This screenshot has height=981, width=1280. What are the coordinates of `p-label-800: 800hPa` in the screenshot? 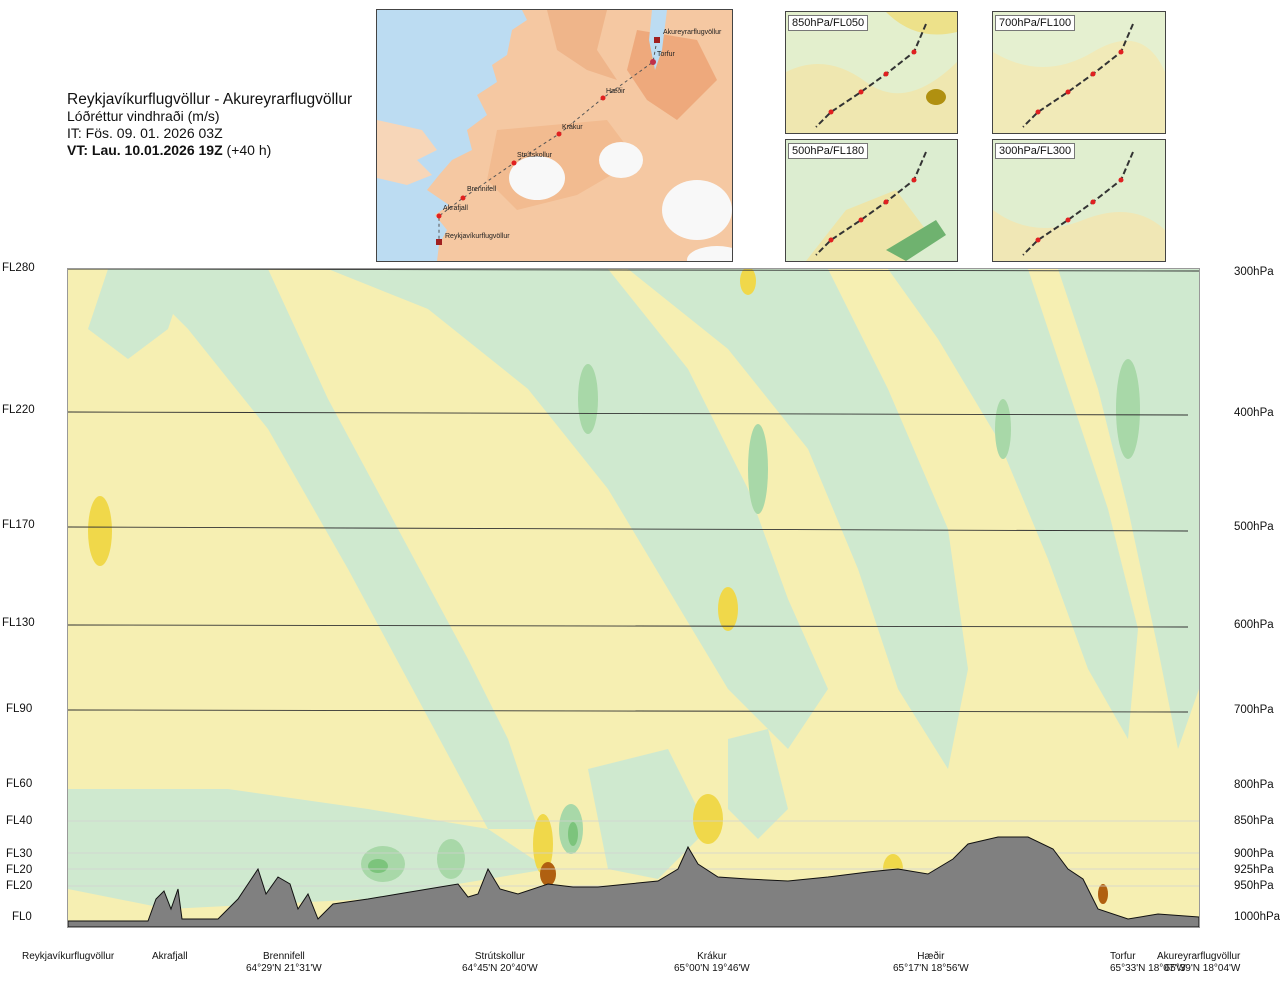 It's located at (1254, 785).